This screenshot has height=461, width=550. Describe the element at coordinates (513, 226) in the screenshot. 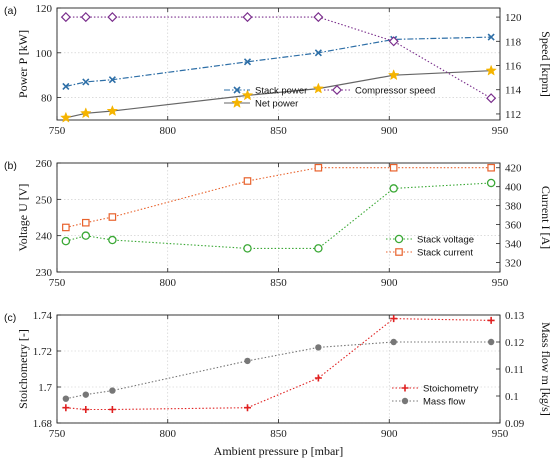

I see `y-tick-label-right: 360` at that location.